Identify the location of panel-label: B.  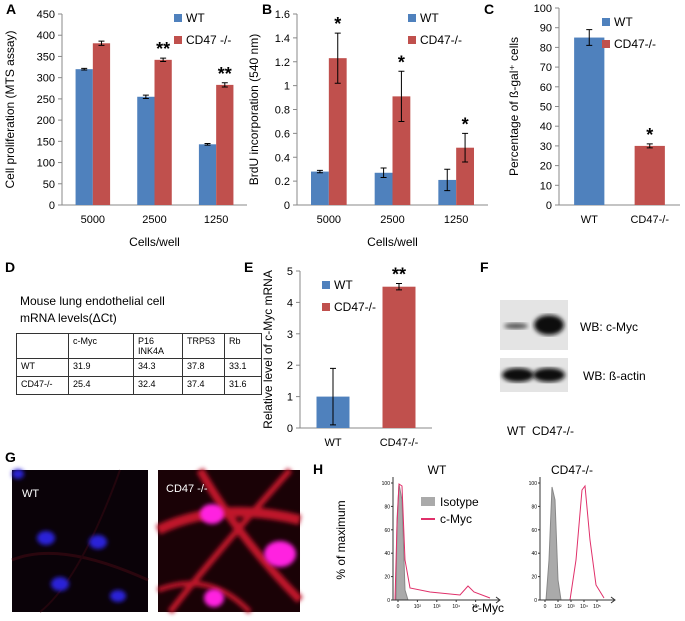
(267, 9).